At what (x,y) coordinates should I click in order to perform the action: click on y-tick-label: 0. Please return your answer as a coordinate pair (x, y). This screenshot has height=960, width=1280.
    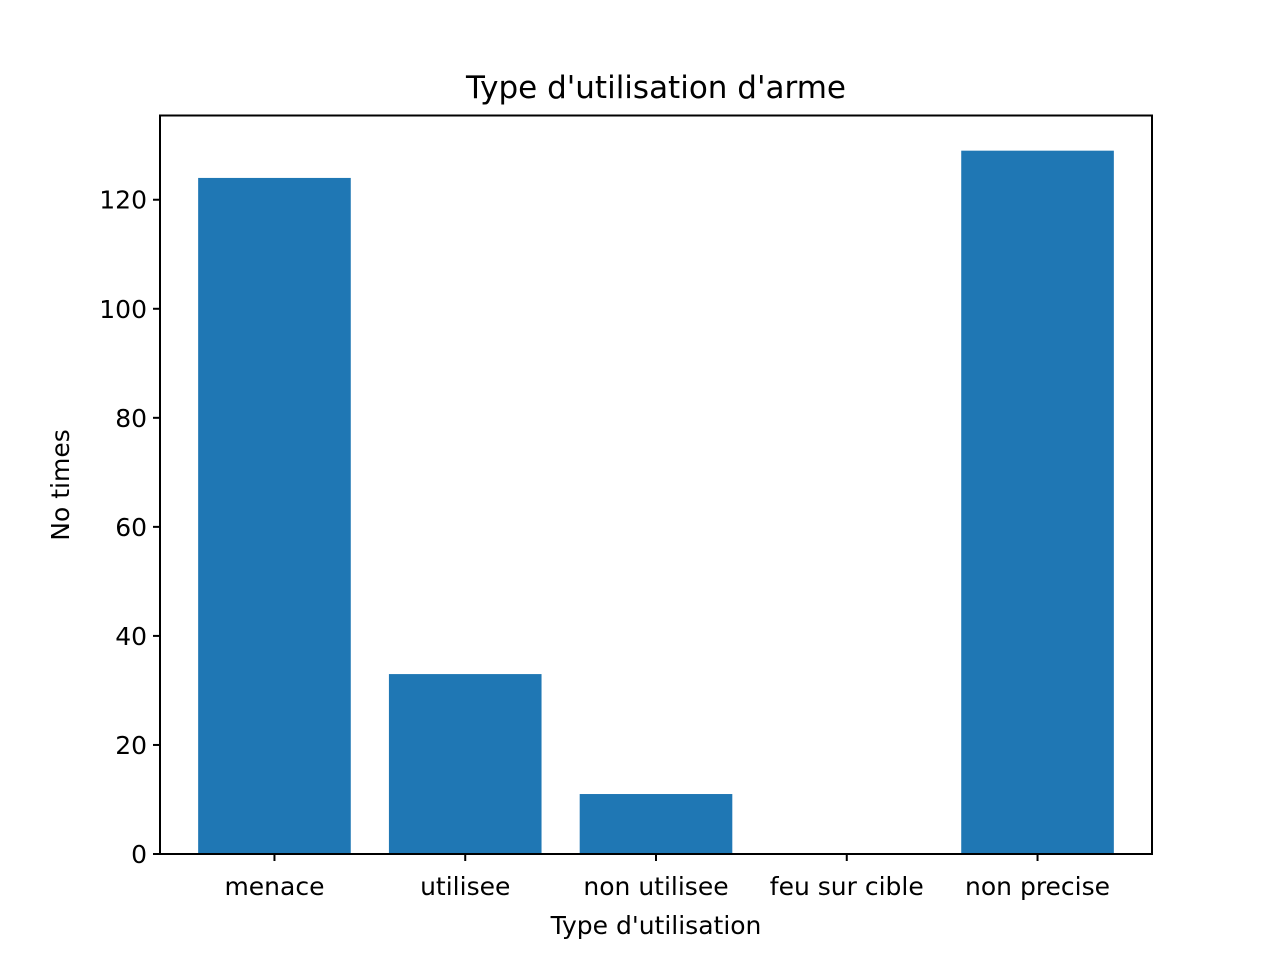
    Looking at the image, I should click on (139, 854).